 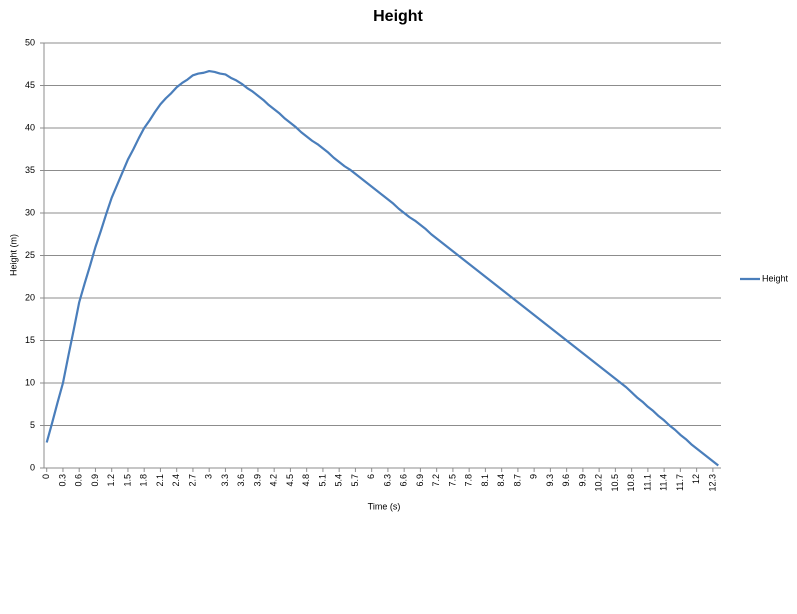 I want to click on x-tick-label: 9.9, so click(x=582, y=480).